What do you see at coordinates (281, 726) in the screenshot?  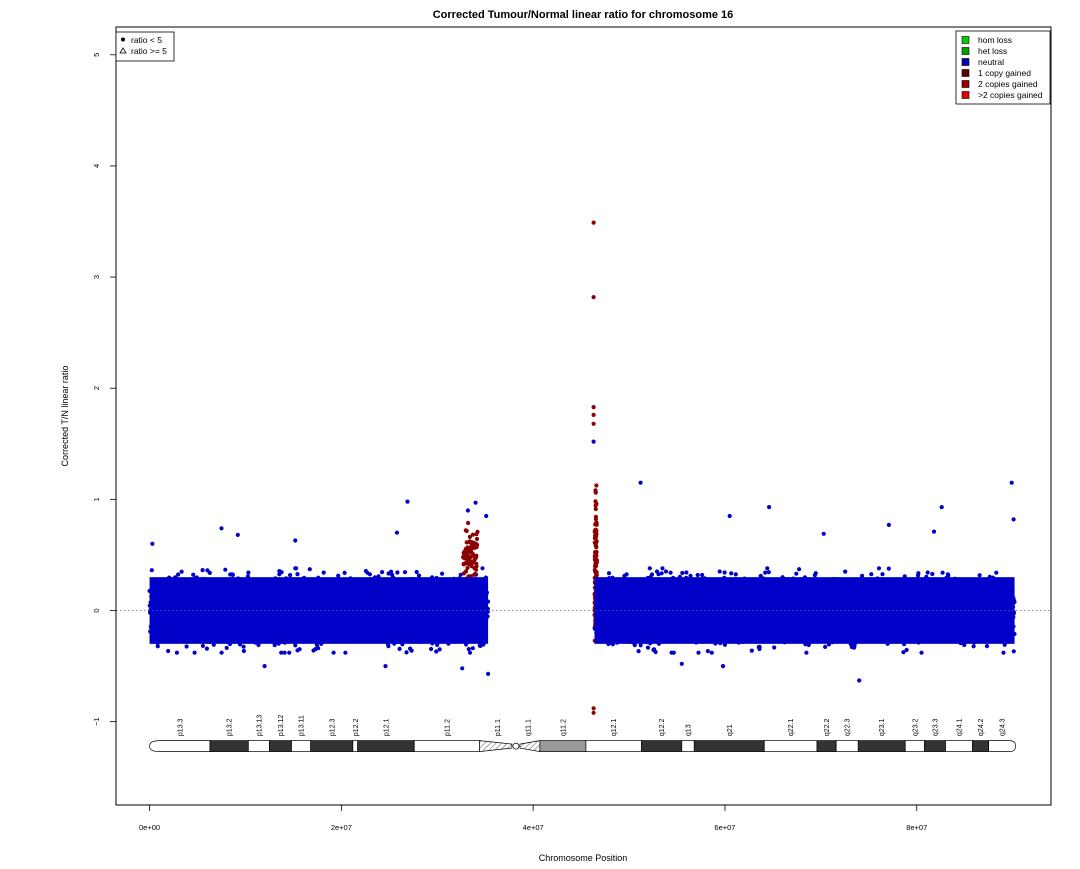 I see `band-label: p13.12` at bounding box center [281, 726].